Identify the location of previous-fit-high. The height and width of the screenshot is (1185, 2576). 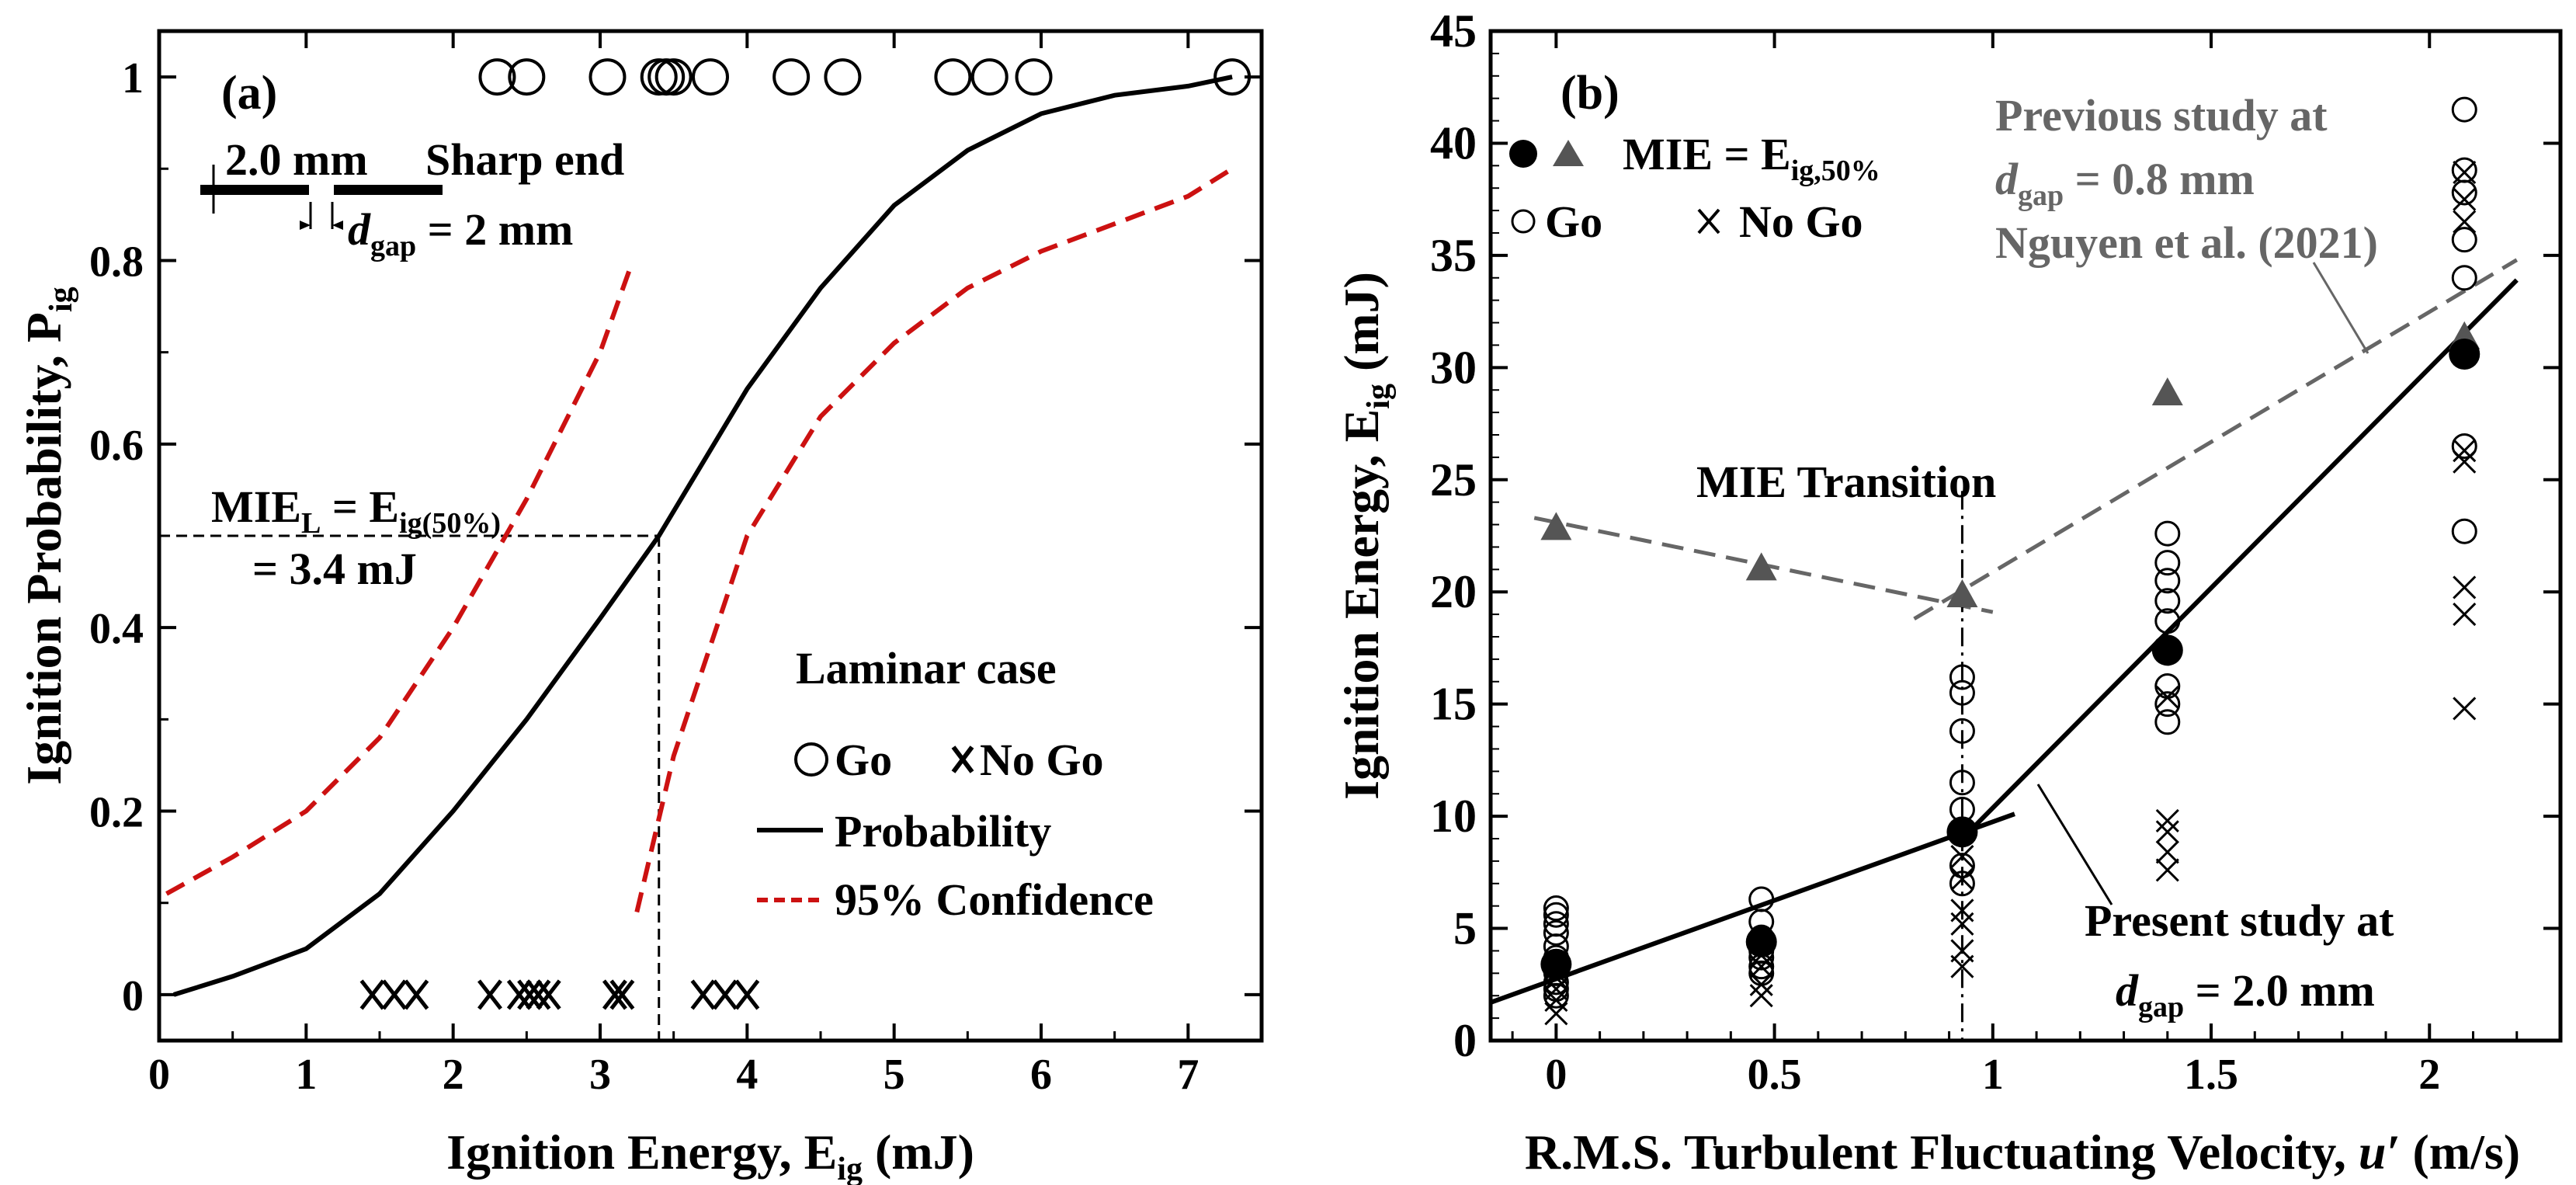
(2216, 439).